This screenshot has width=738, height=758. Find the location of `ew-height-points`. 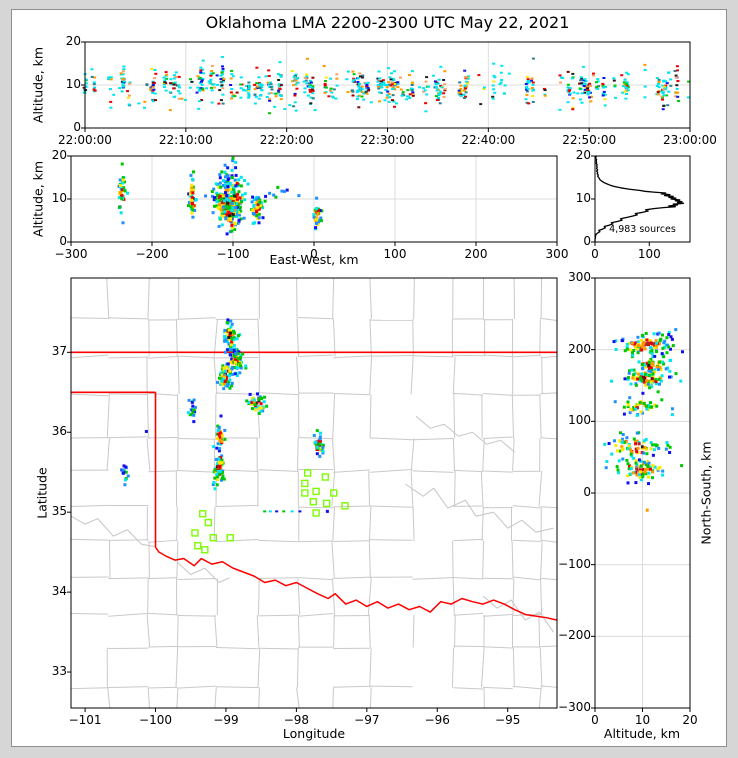

ew-height-points is located at coordinates (220, 196).